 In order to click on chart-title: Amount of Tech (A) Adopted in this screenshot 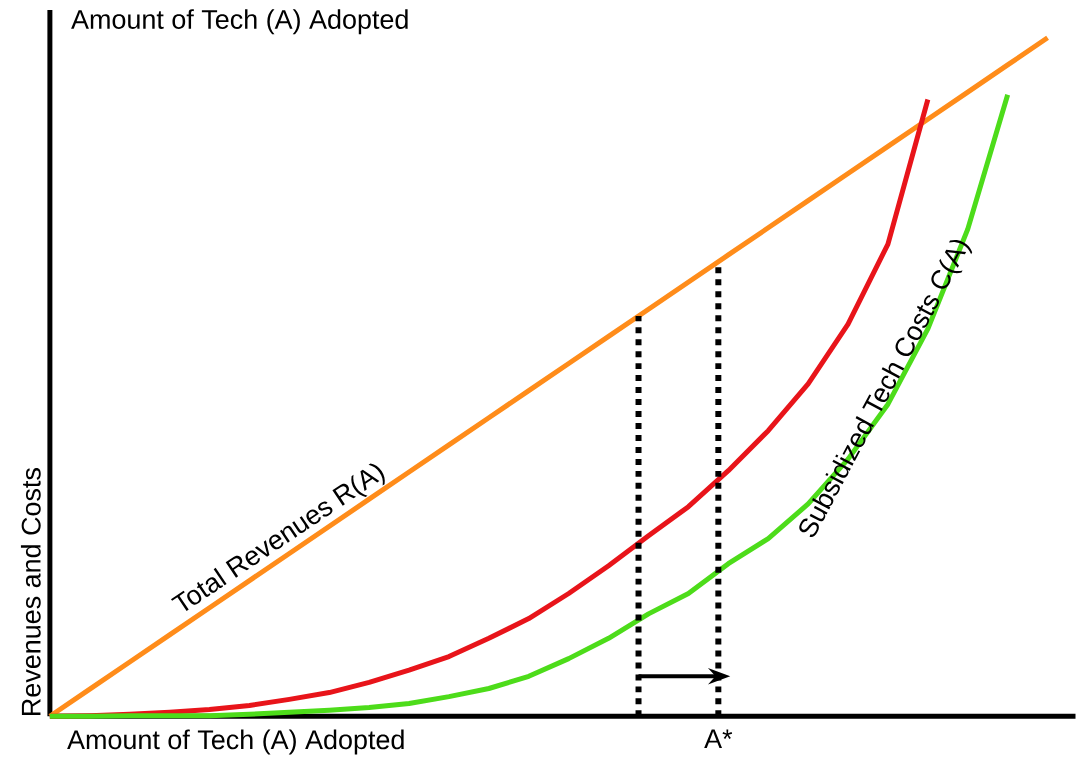, I will do `click(239, 22)`.